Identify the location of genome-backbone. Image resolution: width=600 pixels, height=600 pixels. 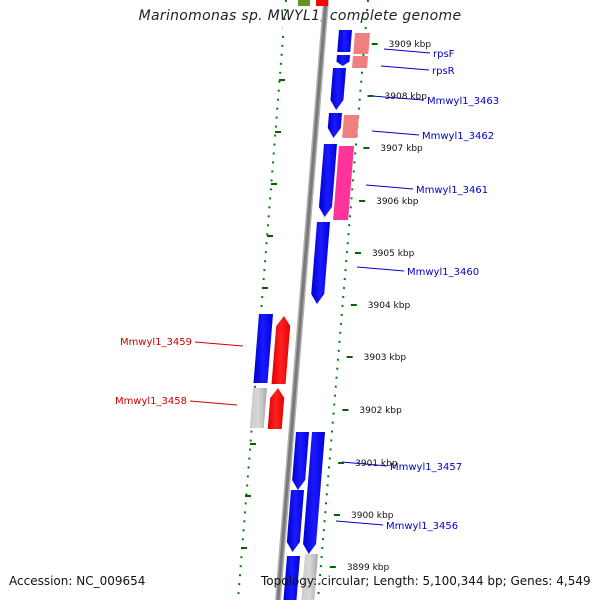
(302, 300).